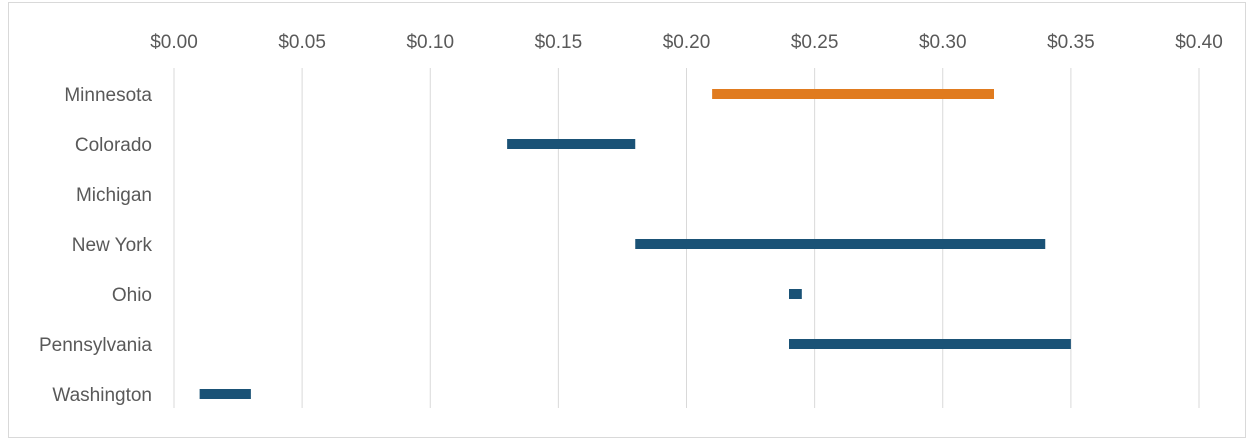 This screenshot has height=444, width=1250. I want to click on category-label: Minnesota, so click(108, 95).